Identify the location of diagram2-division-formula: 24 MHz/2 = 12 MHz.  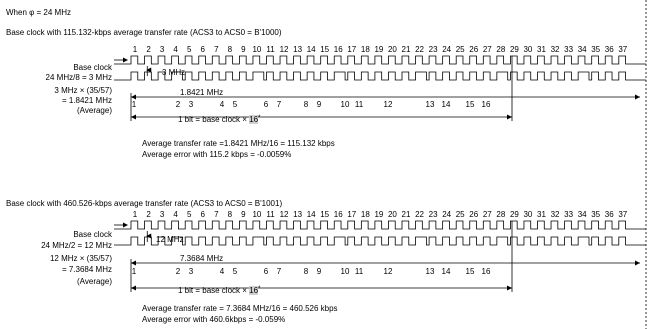
(76, 245).